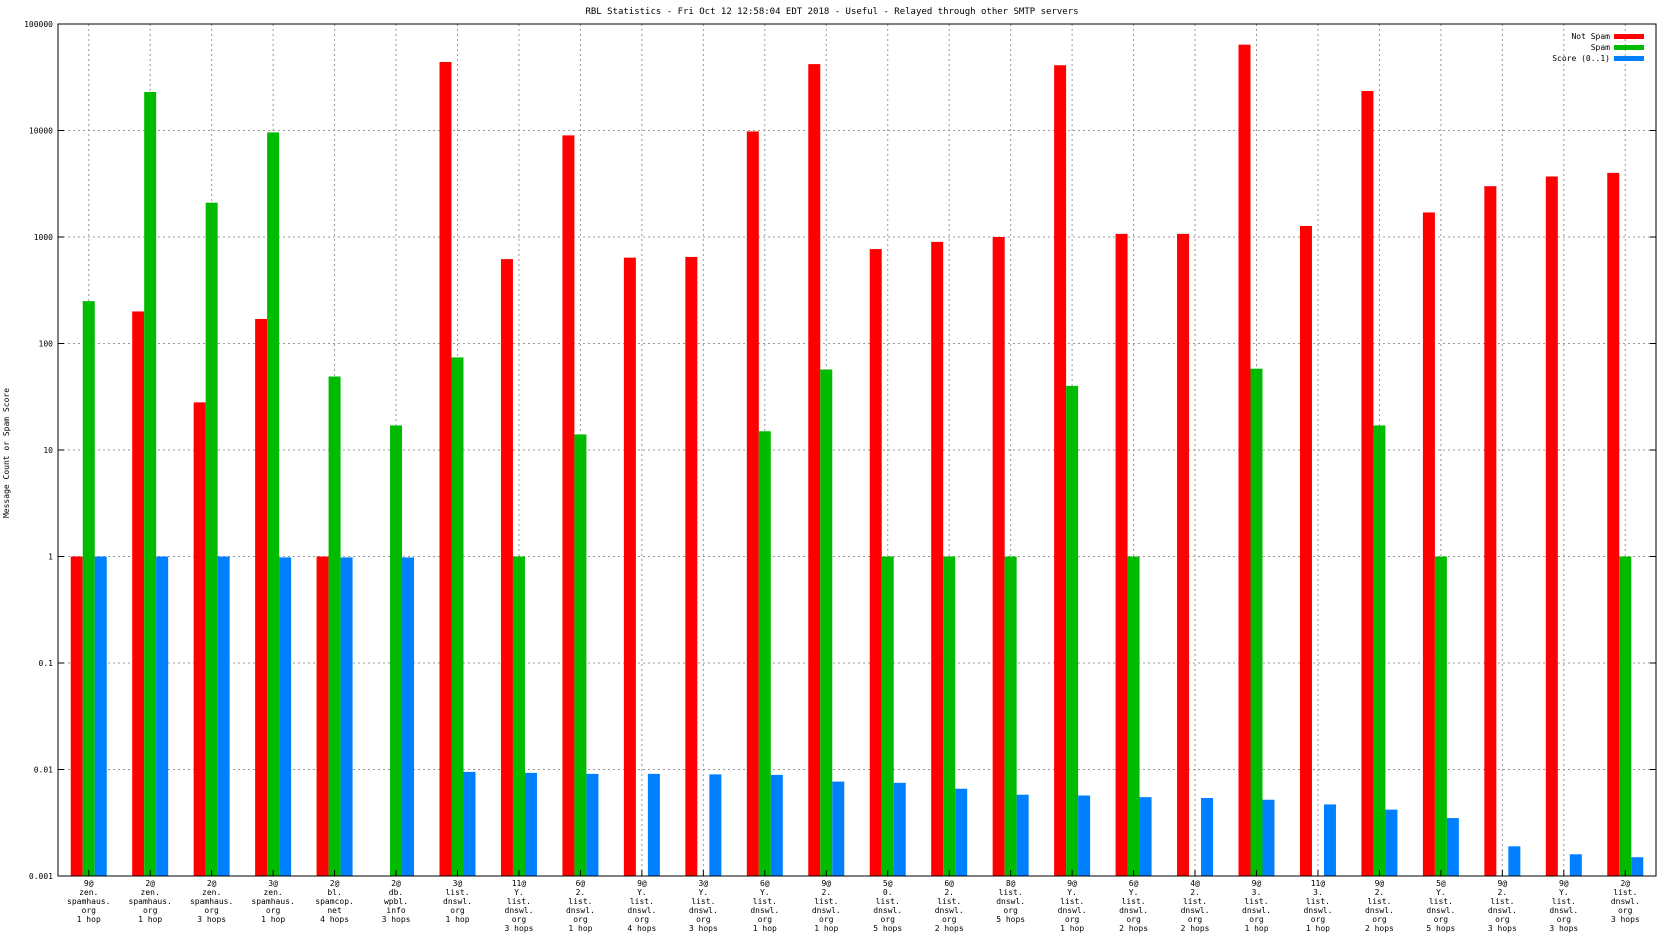 Image resolution: width=1664 pixels, height=936 pixels. What do you see at coordinates (1629, 36) in the screenshot?
I see `legend-swatch` at bounding box center [1629, 36].